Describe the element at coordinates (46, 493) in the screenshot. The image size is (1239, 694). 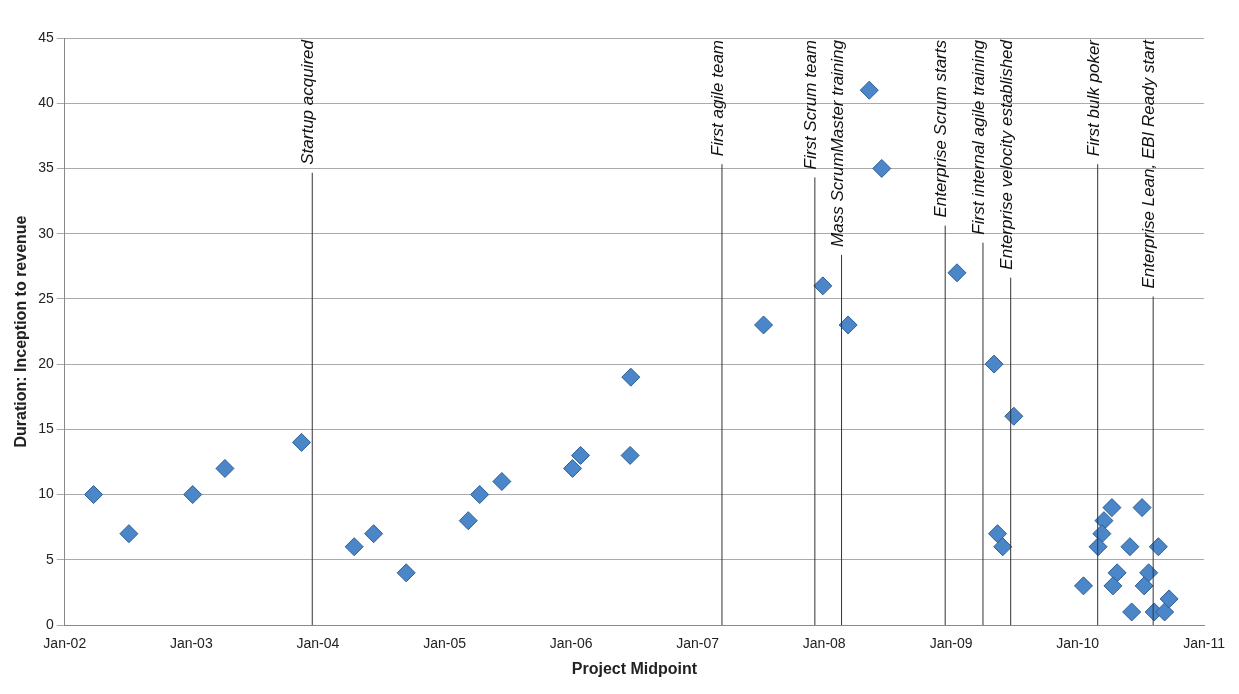
I see `y-tick-label: 10` at that location.